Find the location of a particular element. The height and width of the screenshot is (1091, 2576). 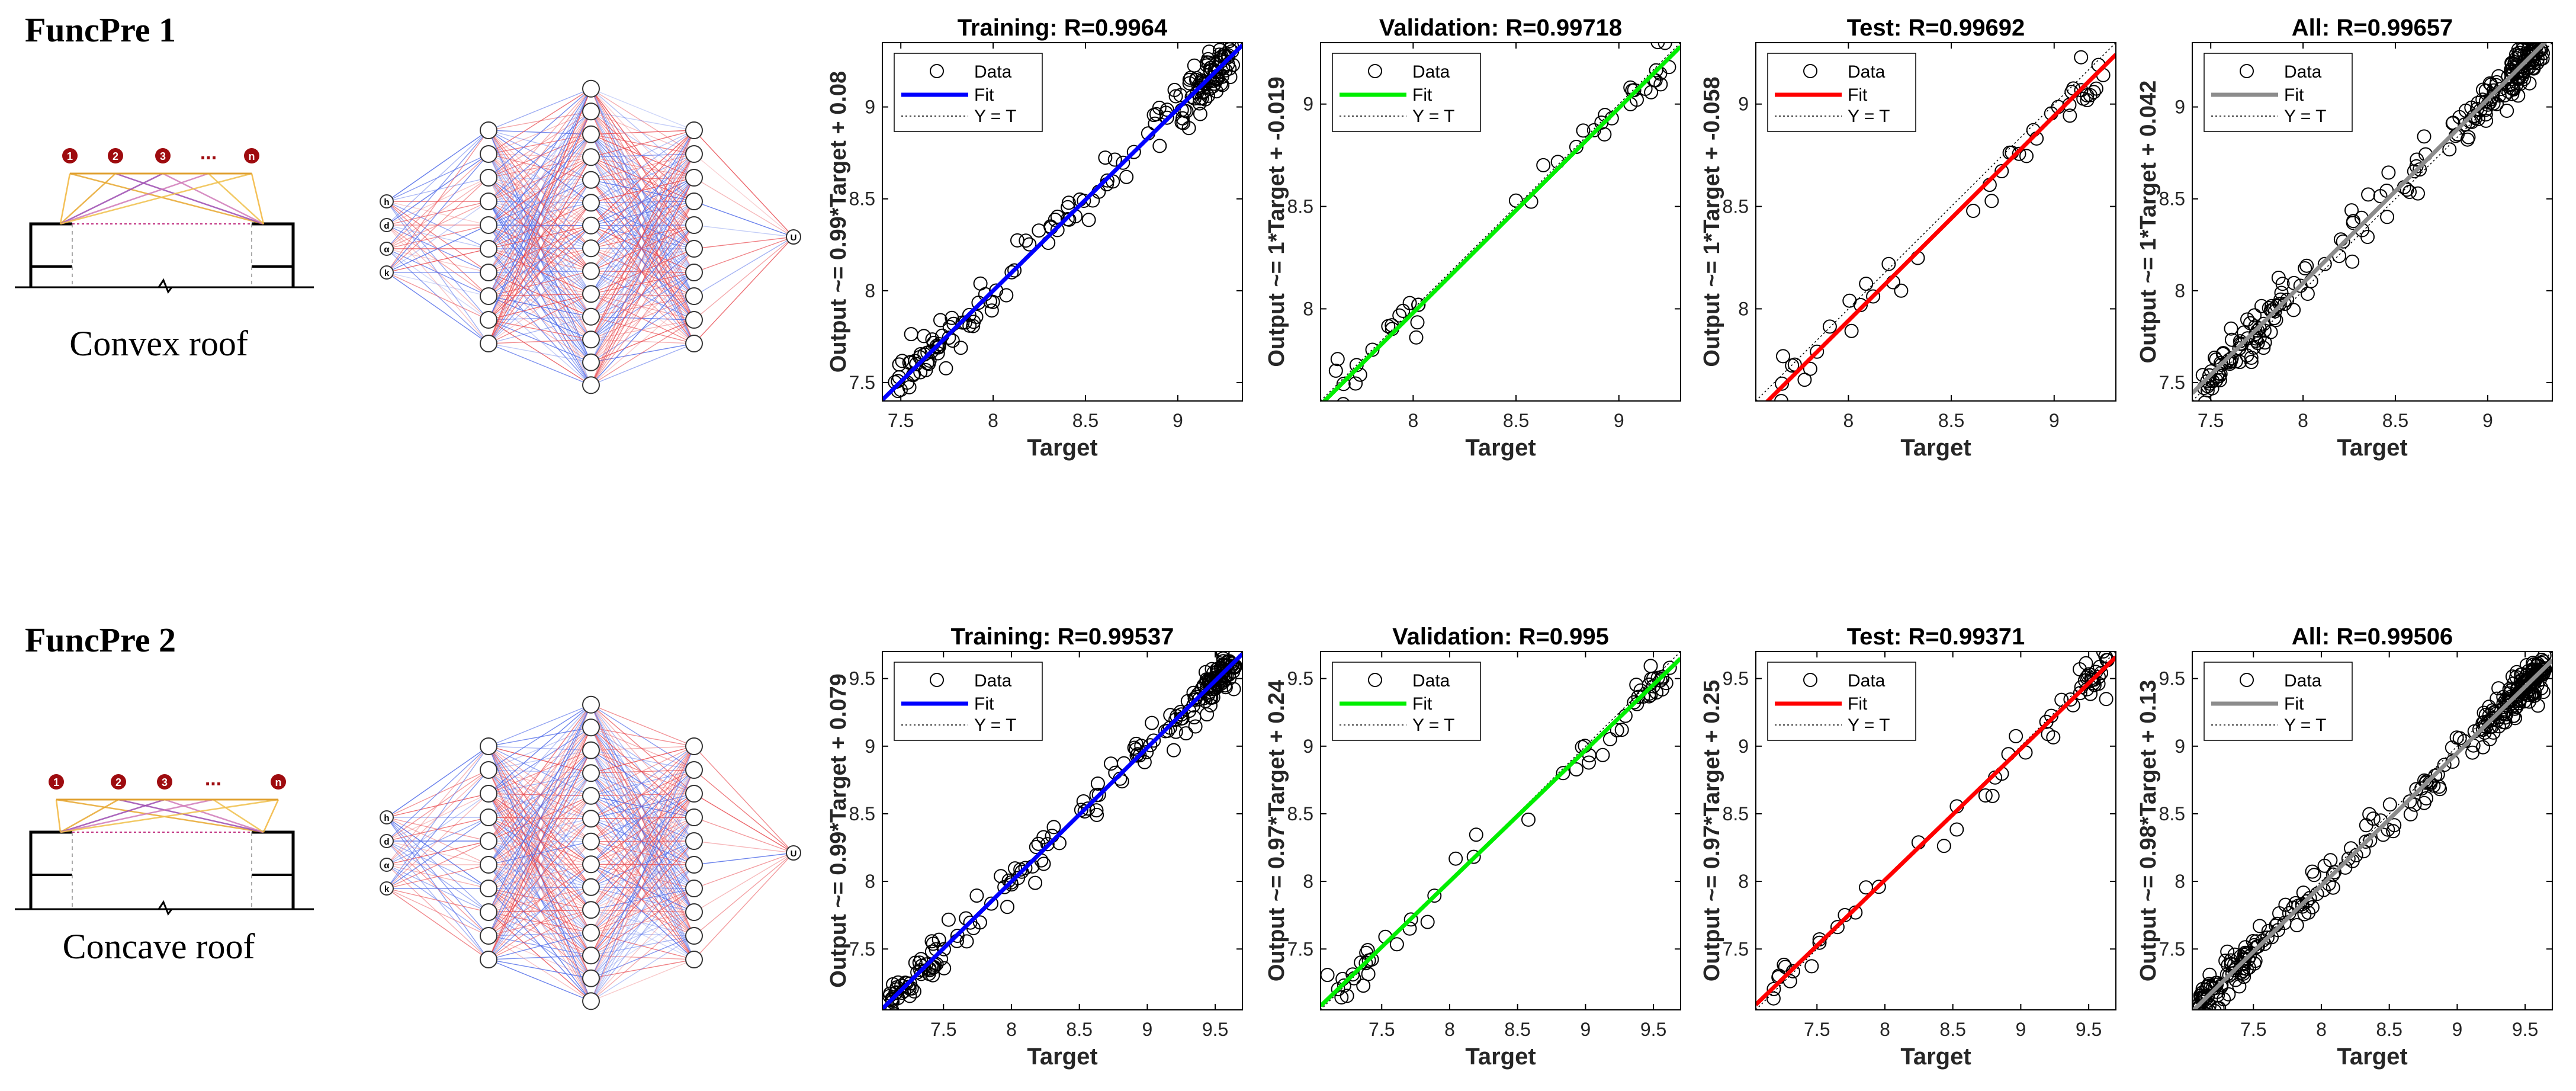

legend-box is located at coordinates (1841, 701).